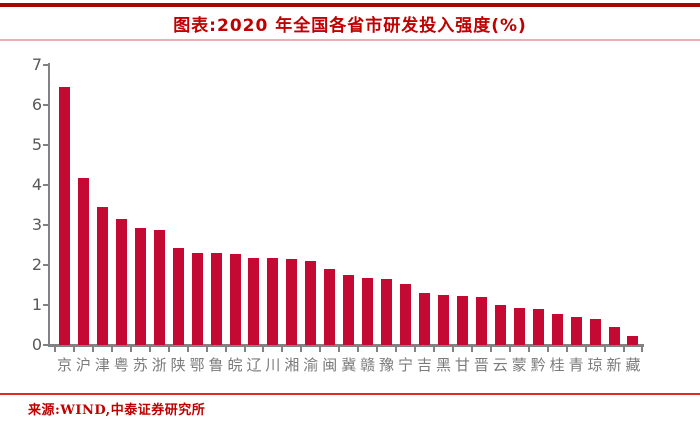 The height and width of the screenshot is (421, 700). I want to click on x-axis-tick-label: 吉, so click(425, 365).